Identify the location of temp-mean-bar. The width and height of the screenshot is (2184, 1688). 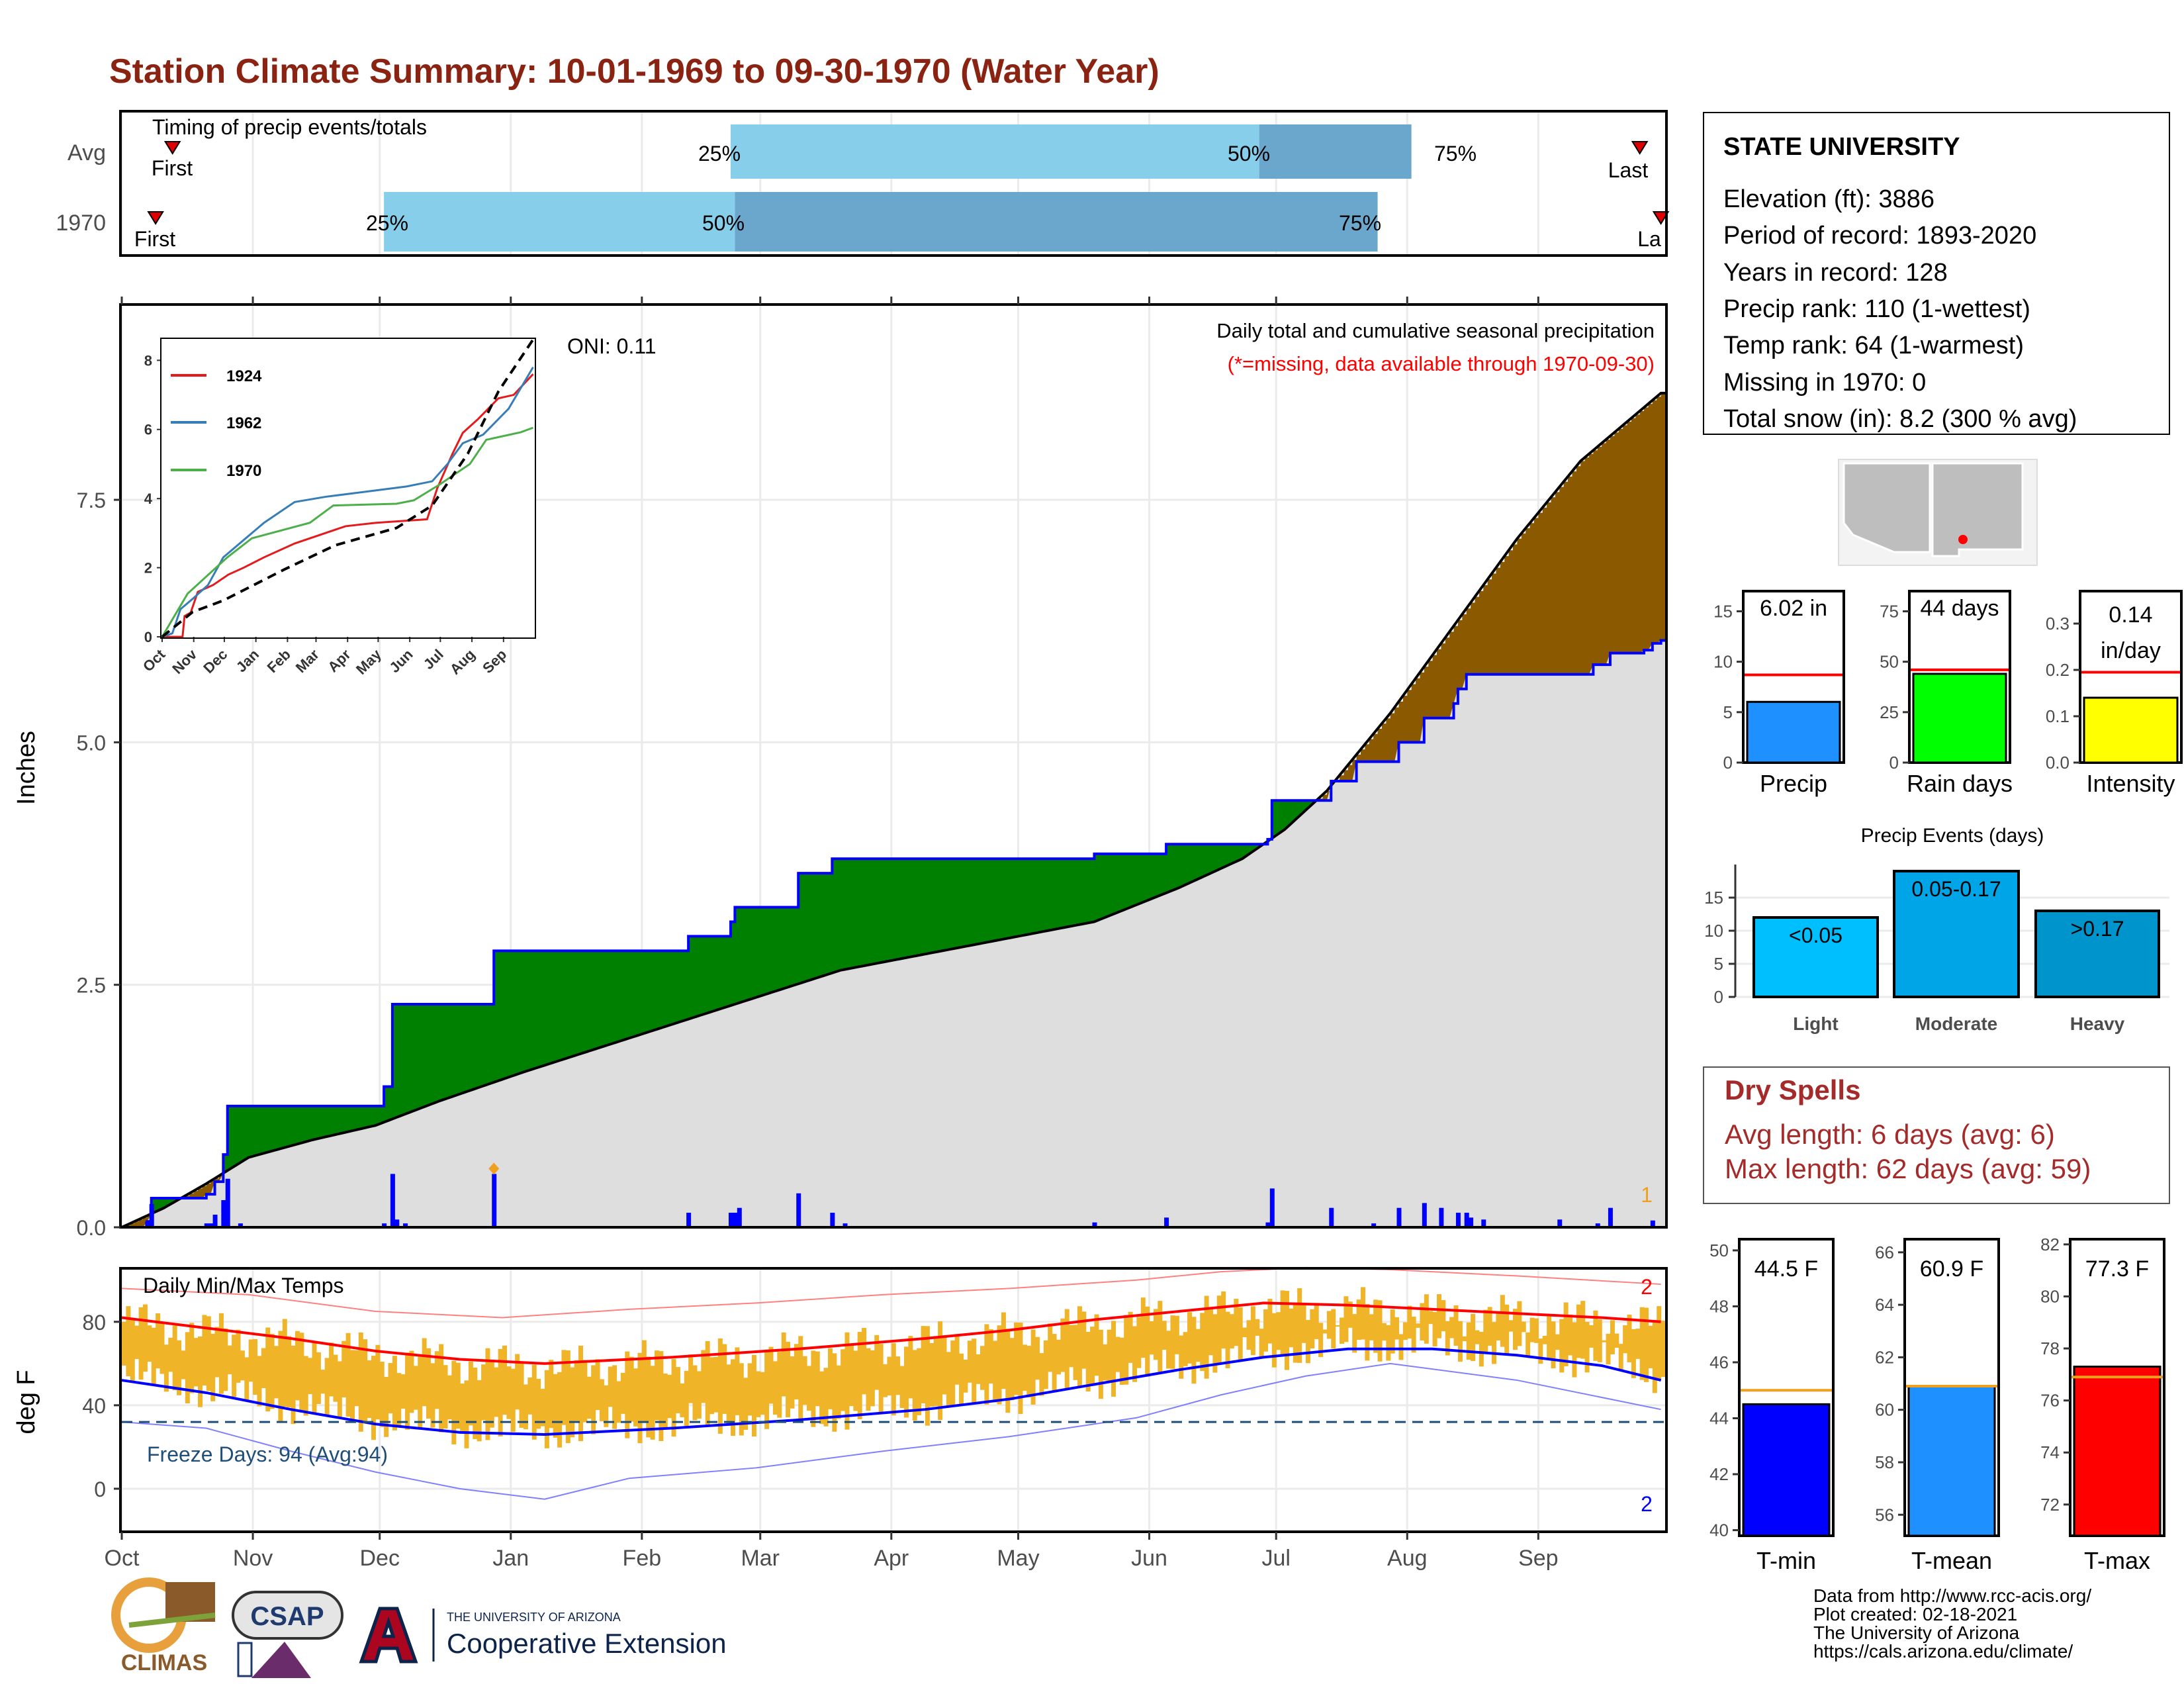
(2117, 1451).